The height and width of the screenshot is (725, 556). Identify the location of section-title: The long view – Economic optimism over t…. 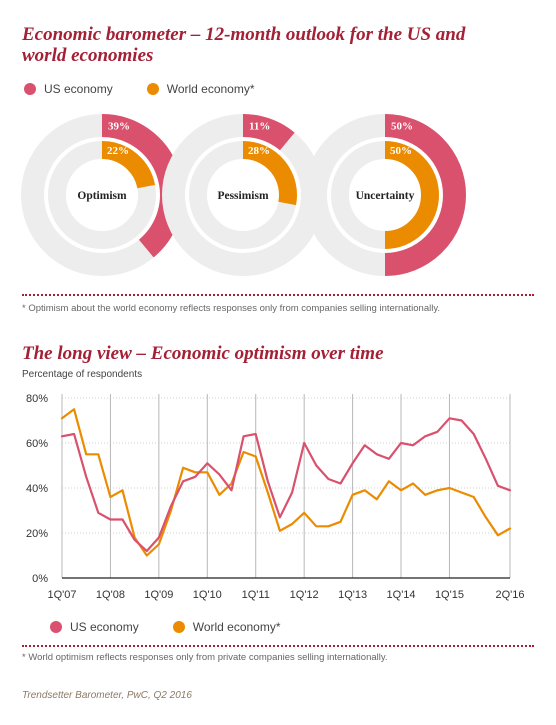
(203, 353).